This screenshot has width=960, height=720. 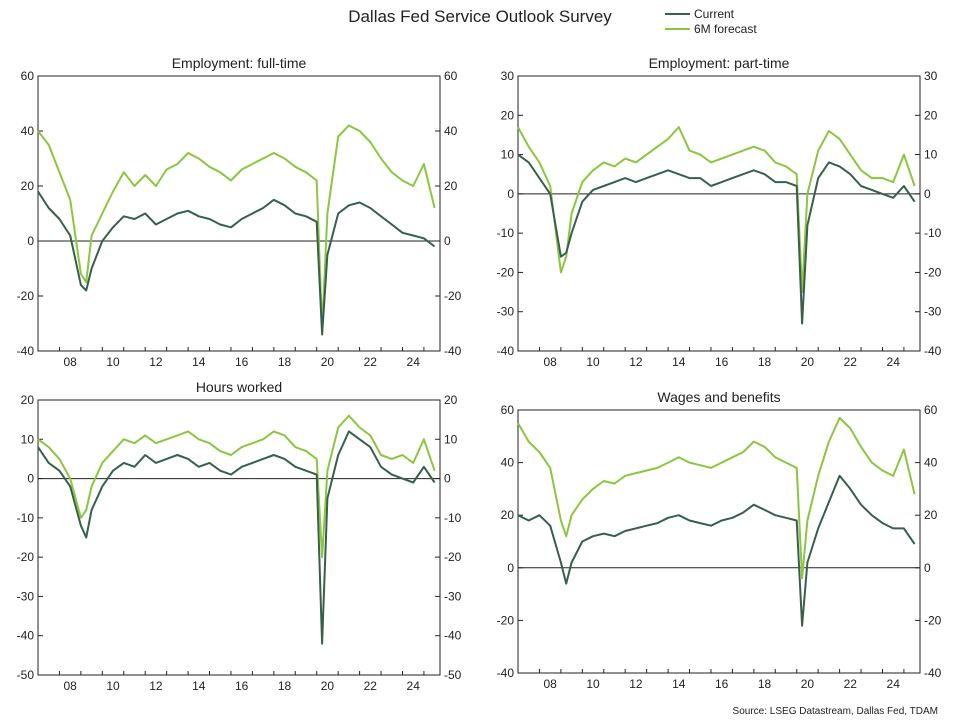 What do you see at coordinates (26, 675) in the screenshot?
I see `y-tick-label-left: -50` at bounding box center [26, 675].